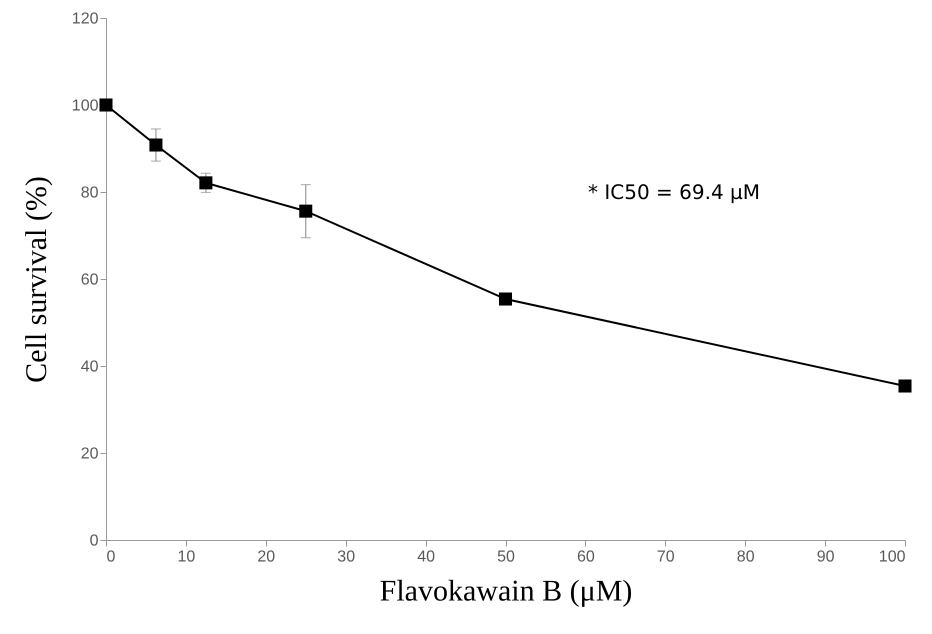  Describe the element at coordinates (111, 557) in the screenshot. I see `x-tick-label: 0` at that location.